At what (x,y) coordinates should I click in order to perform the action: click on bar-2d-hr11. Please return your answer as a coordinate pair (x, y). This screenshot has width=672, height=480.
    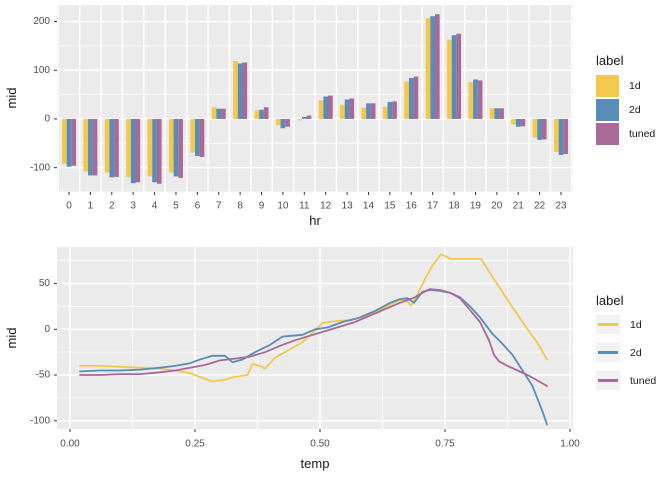
    Looking at the image, I should click on (304, 118).